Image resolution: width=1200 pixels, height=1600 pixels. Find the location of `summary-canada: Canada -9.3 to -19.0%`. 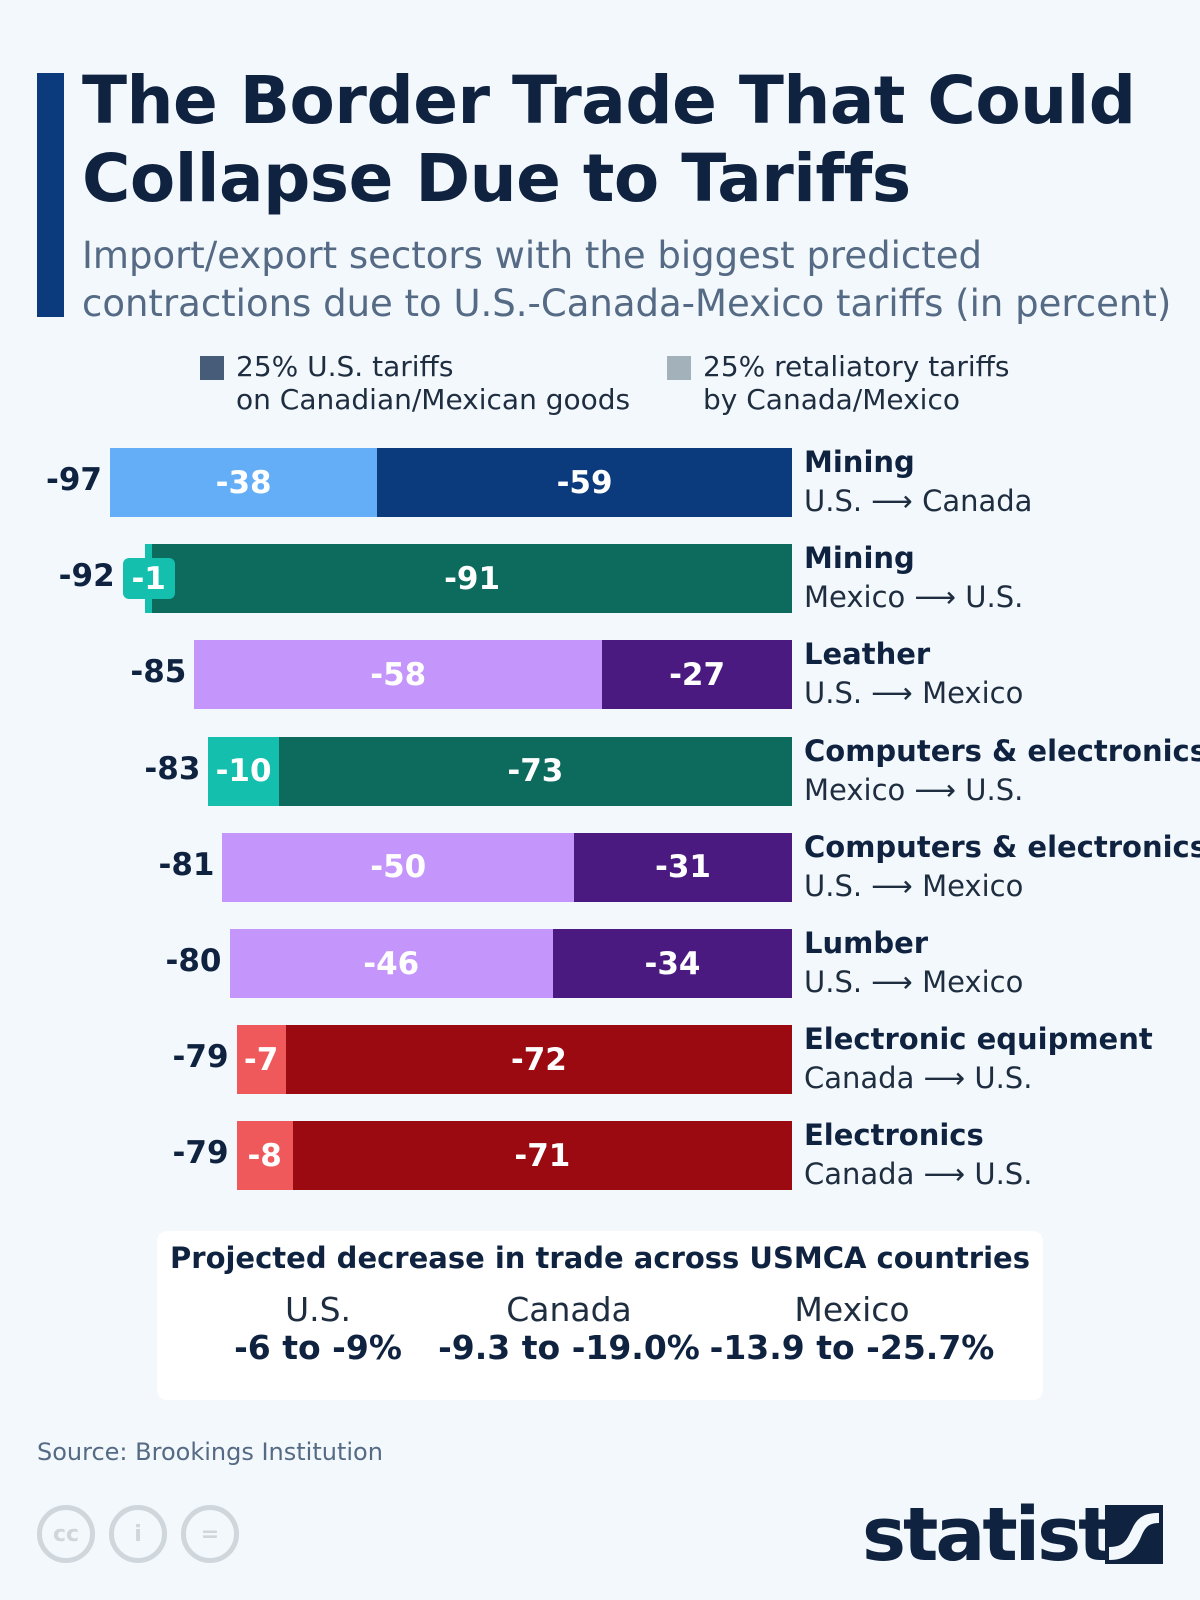

summary-canada: Canada -9.3 to -19.0% is located at coordinates (569, 1329).